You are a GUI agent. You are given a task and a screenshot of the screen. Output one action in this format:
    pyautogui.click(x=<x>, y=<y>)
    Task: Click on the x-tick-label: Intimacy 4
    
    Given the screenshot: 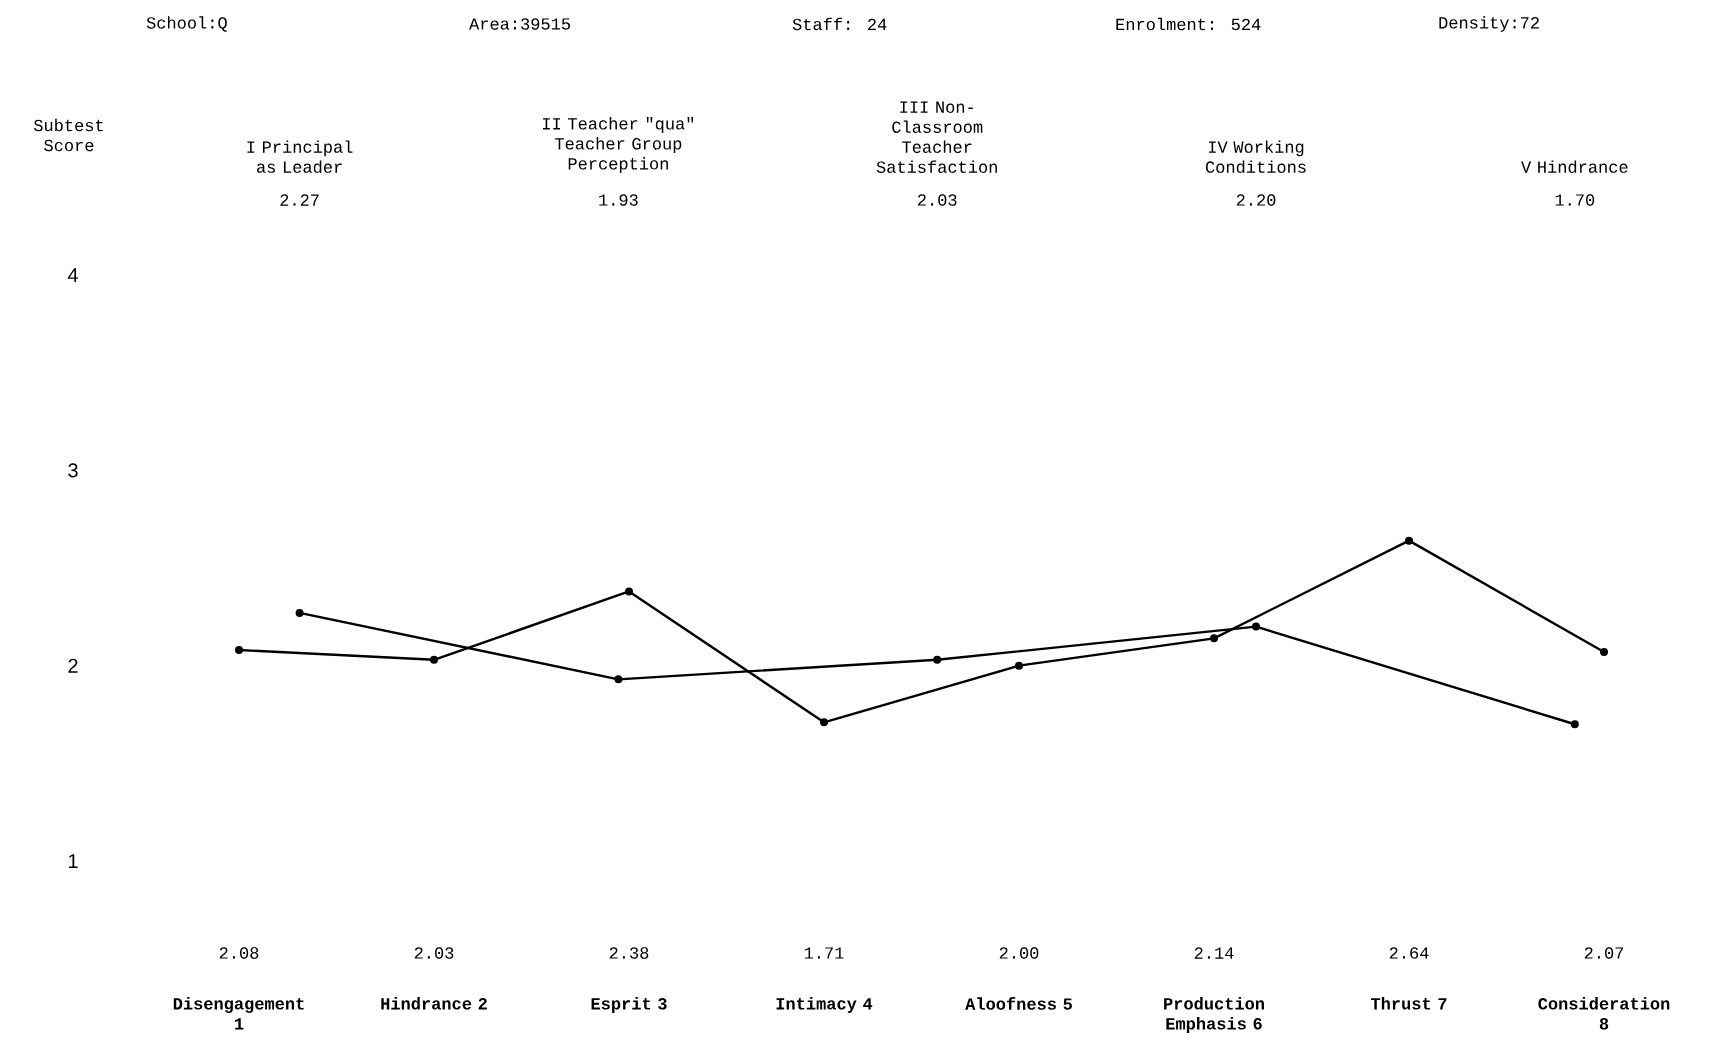 What is the action you would take?
    pyautogui.click(x=824, y=1005)
    